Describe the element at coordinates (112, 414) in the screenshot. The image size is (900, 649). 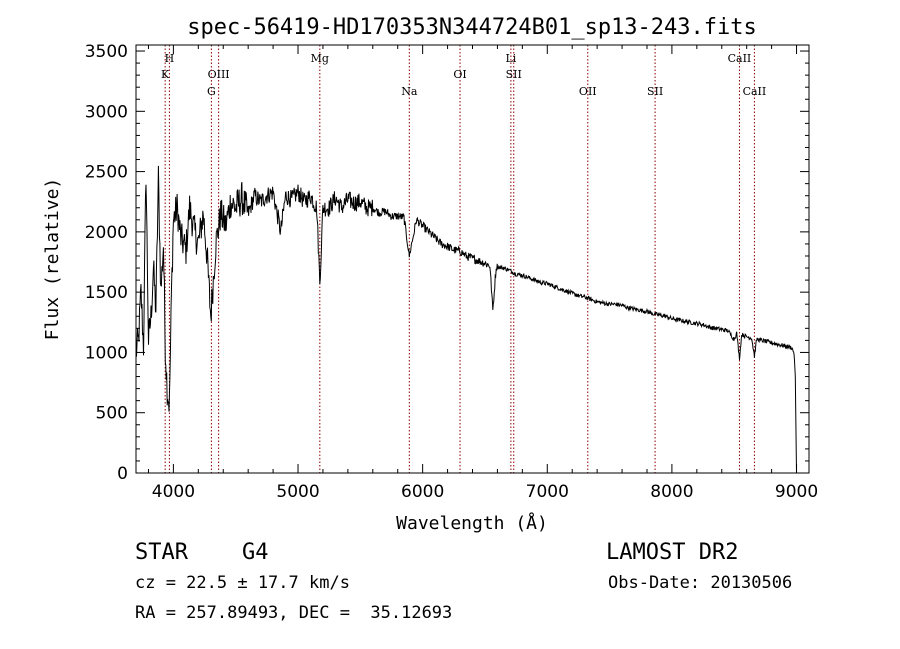
I see `y-tick-label: 500` at that location.